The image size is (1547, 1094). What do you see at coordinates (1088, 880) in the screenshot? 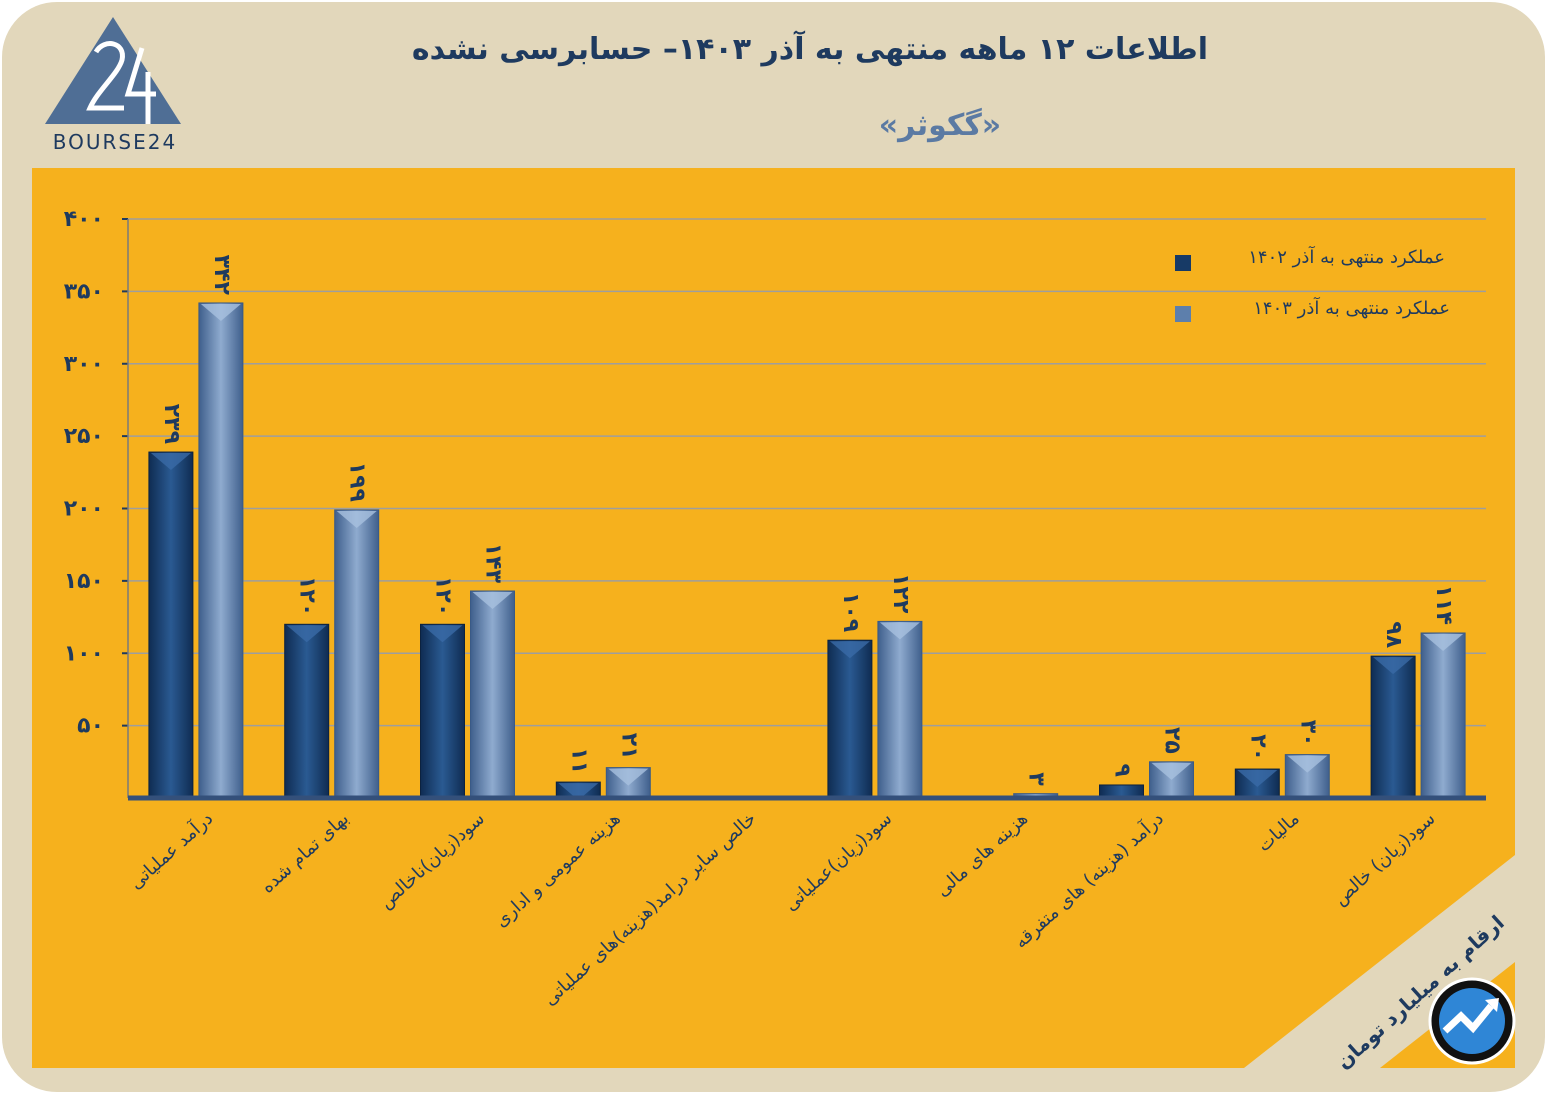
I see `category-label: درآمد (هزینه) های متفرقه` at bounding box center [1088, 880].